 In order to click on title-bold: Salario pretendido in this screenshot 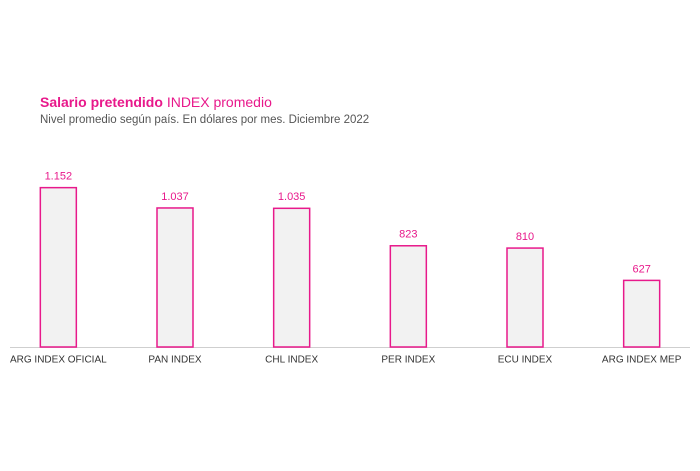, I will do `click(101, 102)`.